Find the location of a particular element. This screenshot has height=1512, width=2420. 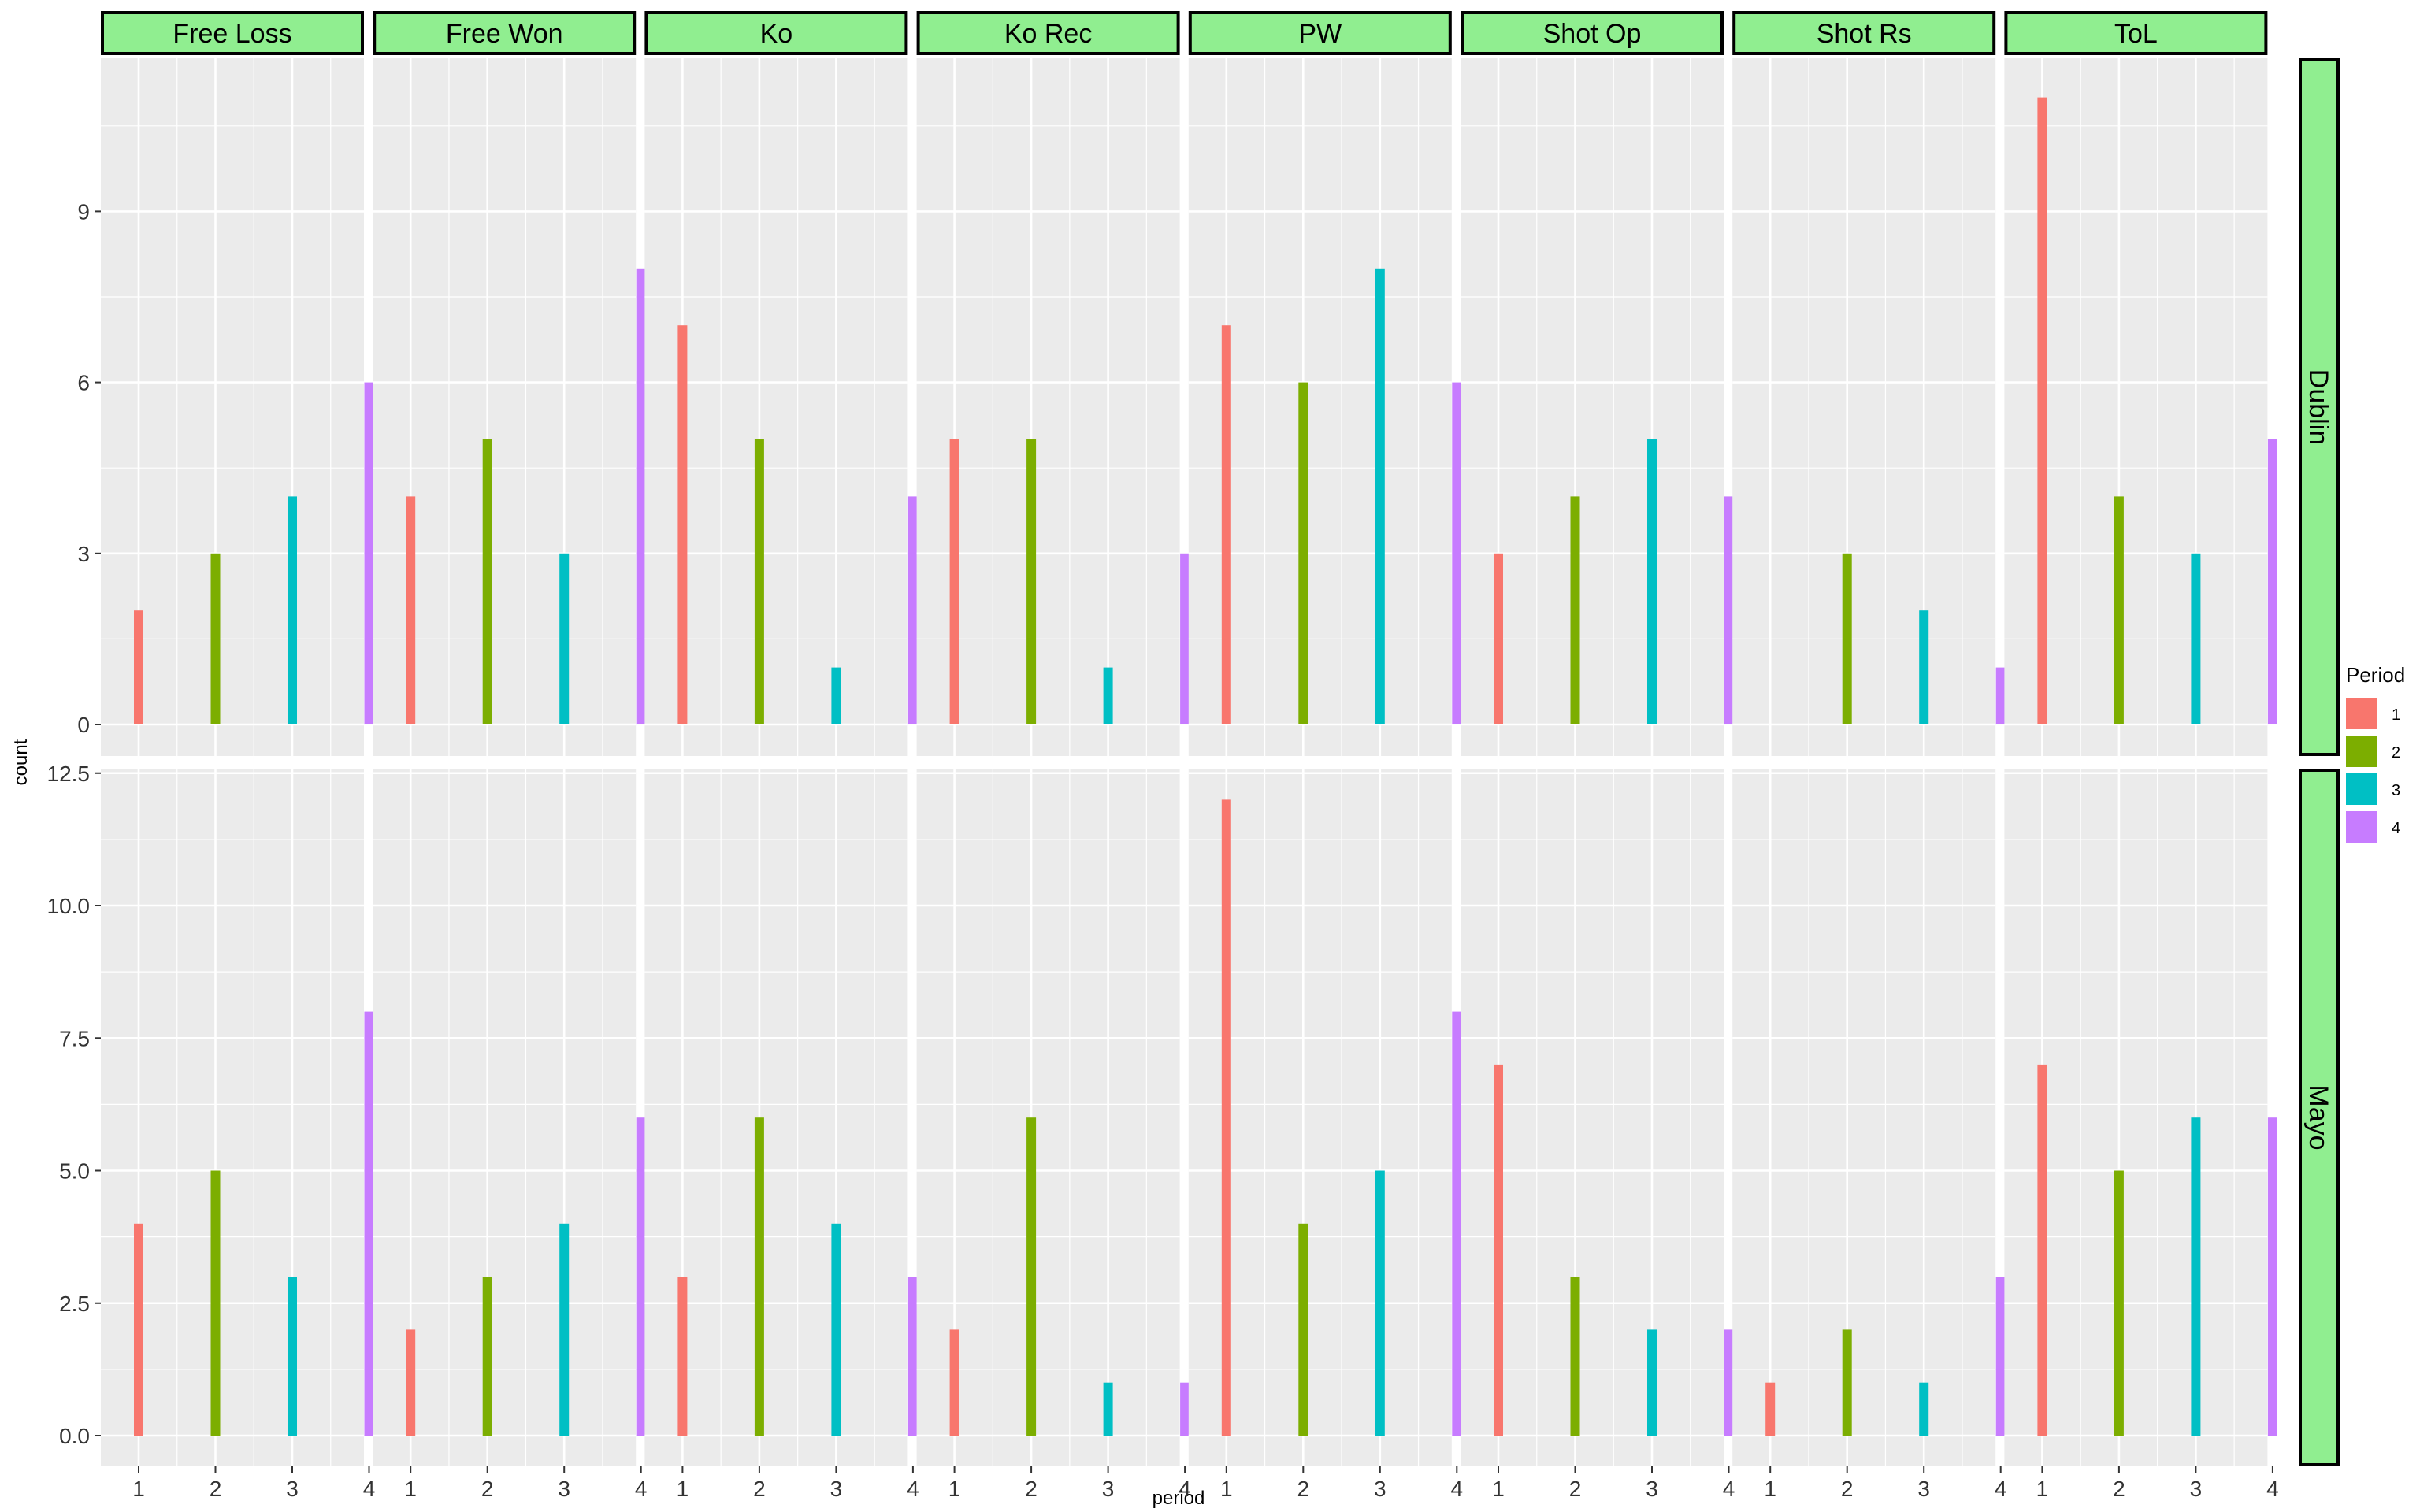

legend-label-3: 3 is located at coordinates (2396, 790).